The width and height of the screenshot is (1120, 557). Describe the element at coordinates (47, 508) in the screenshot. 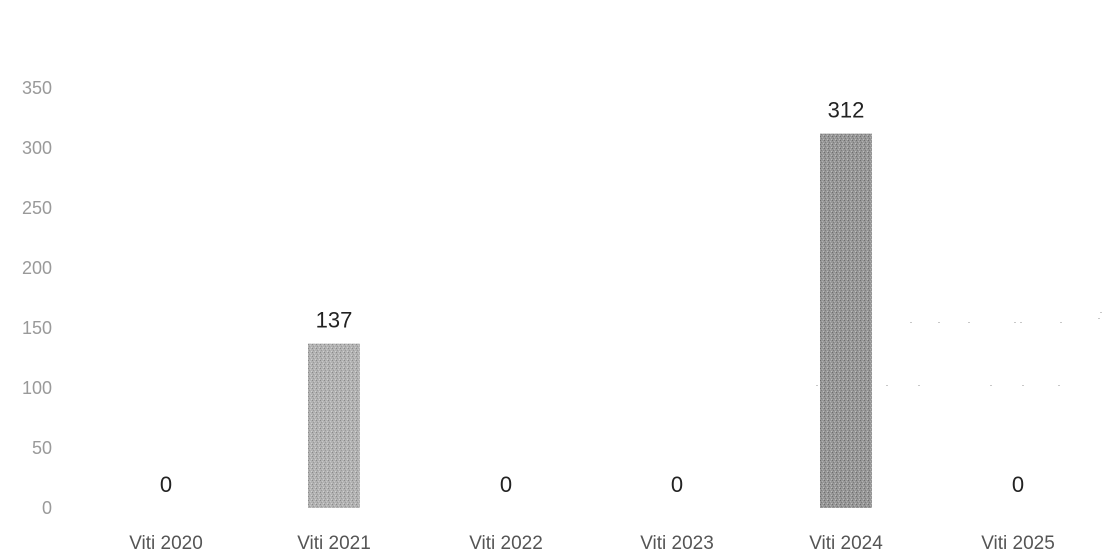

I see `y-tick-label: 0` at that location.